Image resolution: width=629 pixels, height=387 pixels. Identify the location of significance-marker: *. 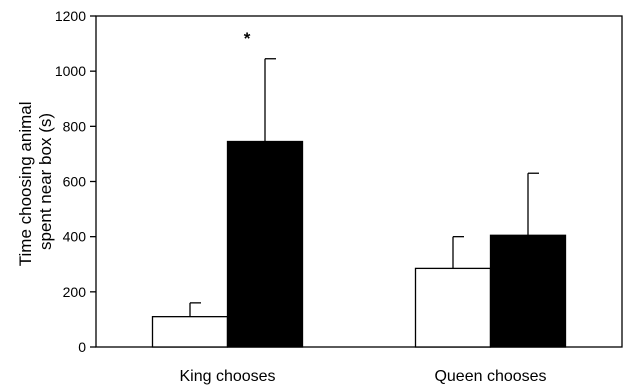
(247, 38).